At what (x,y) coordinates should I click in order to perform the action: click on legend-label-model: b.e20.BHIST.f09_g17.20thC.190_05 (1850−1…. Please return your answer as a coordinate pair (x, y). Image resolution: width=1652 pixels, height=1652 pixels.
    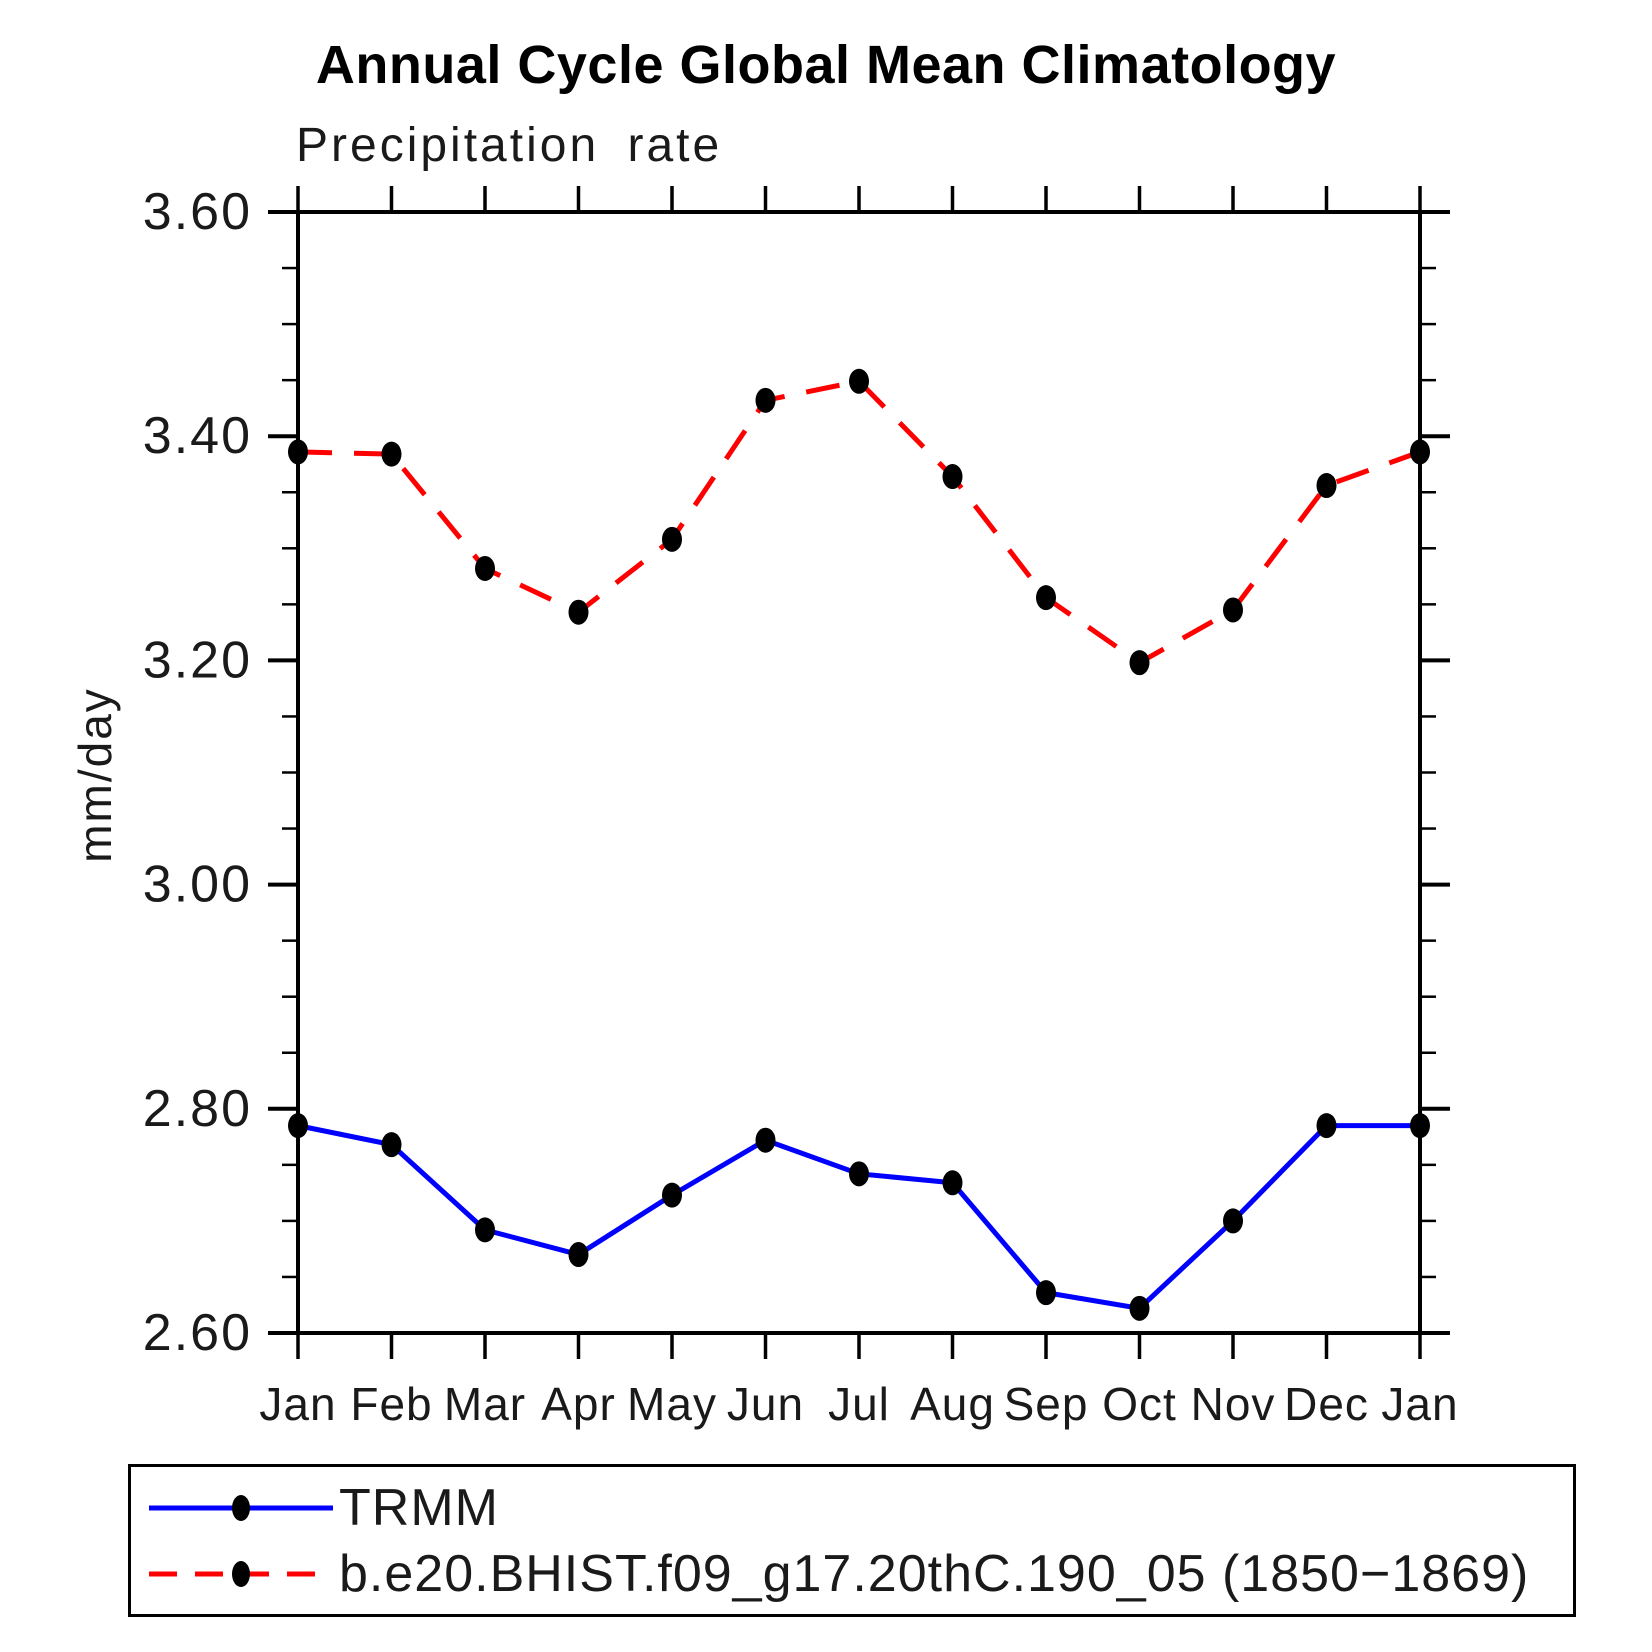
    Looking at the image, I should click on (934, 1573).